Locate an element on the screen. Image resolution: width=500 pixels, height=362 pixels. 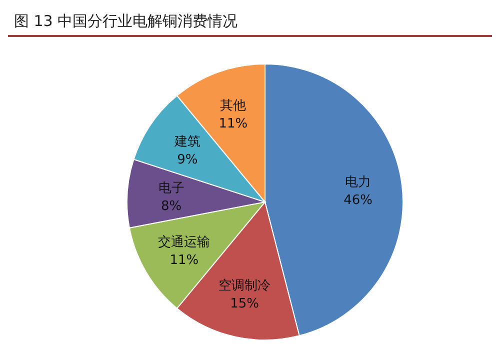
slice-label: 其他 is located at coordinates (233, 106).